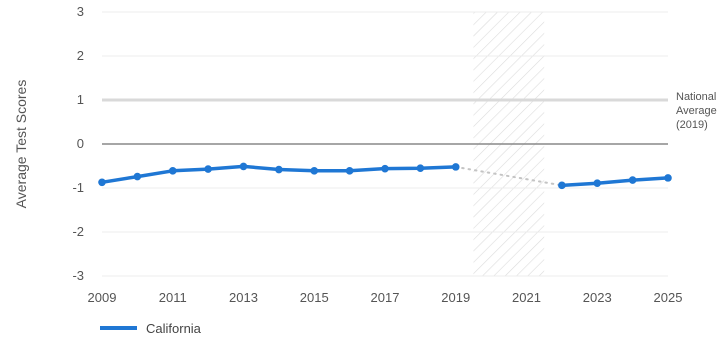 The width and height of the screenshot is (722, 348). I want to click on y-tick-label: 2, so click(80, 55).